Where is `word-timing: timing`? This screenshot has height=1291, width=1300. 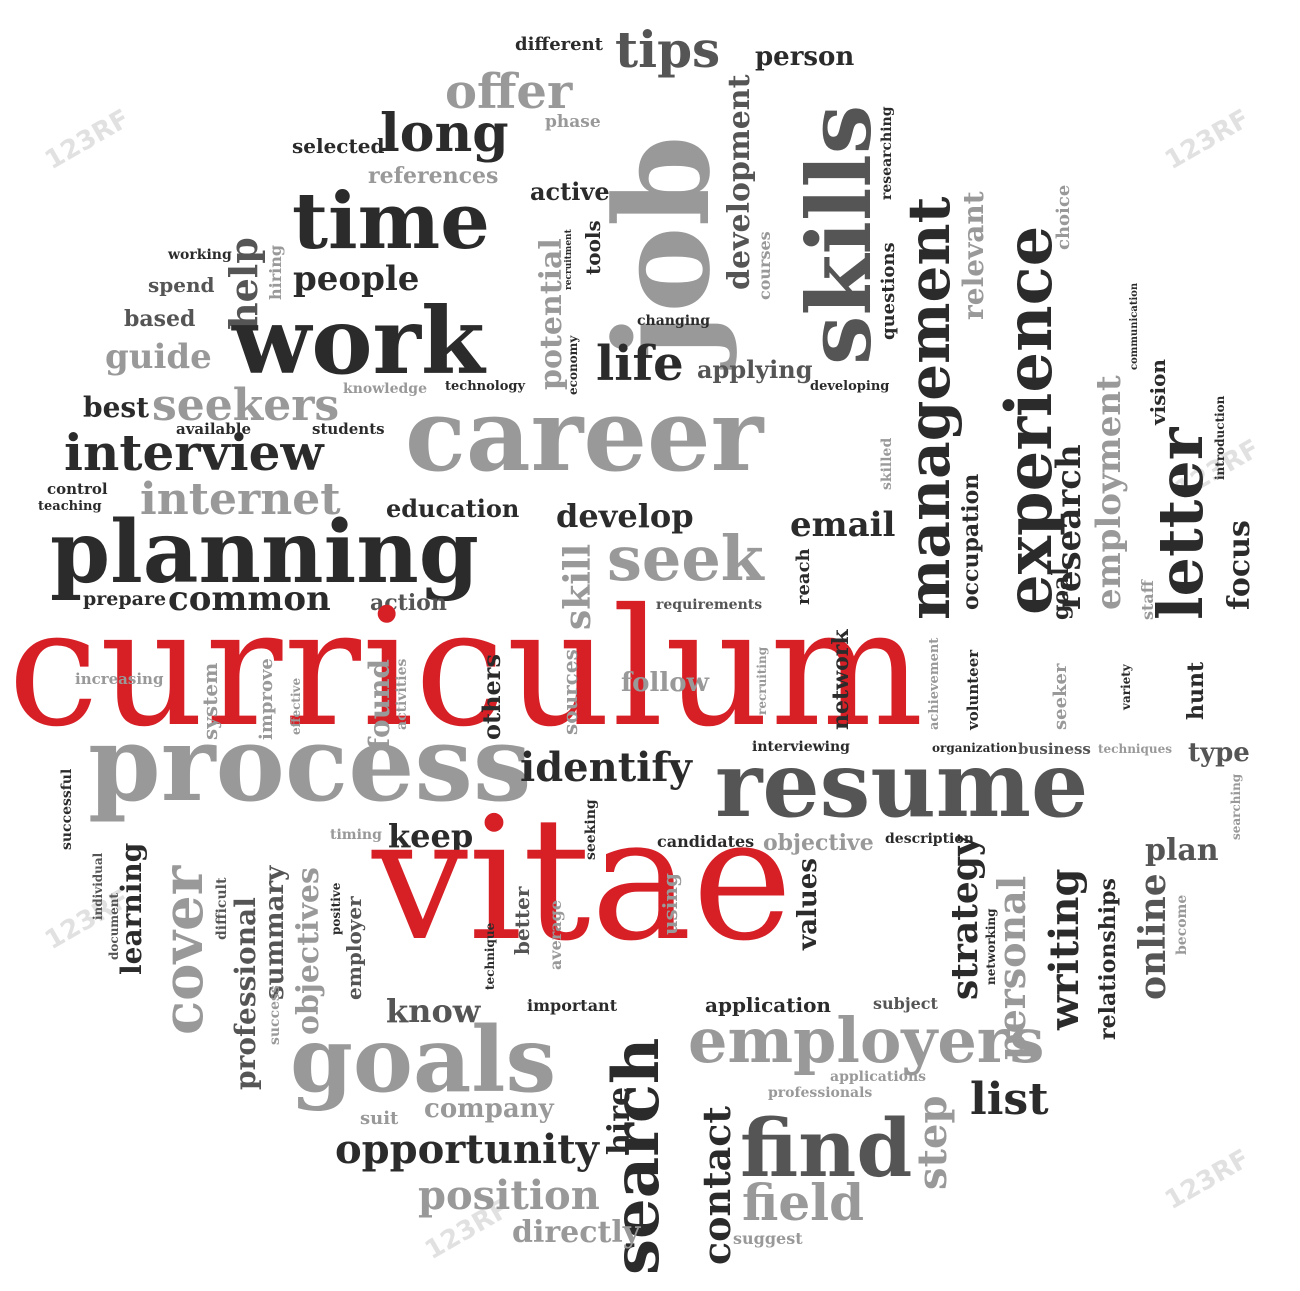
word-timing: timing is located at coordinates (356, 835).